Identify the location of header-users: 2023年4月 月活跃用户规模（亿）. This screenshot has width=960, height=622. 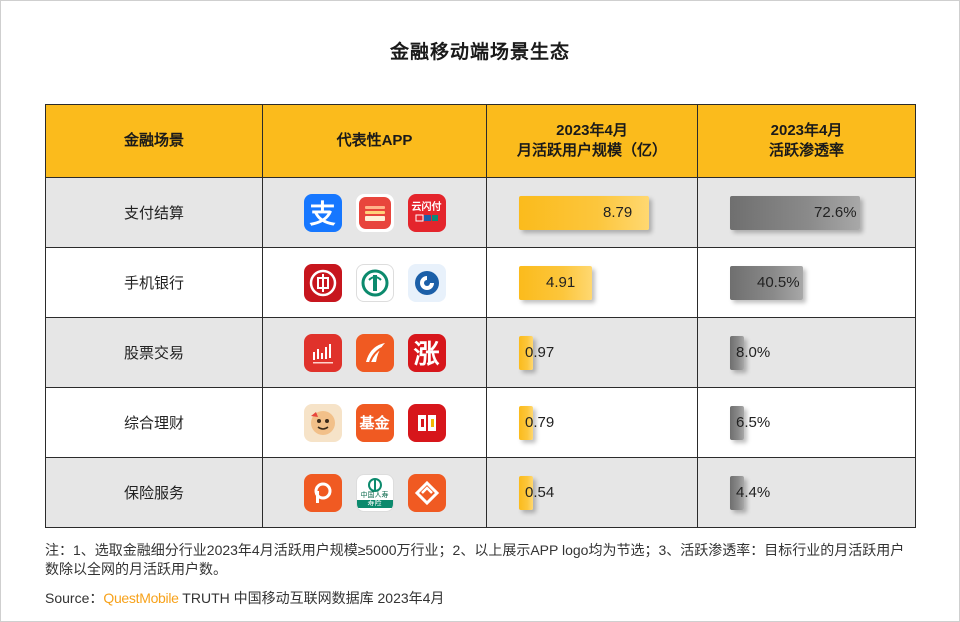
(592, 141).